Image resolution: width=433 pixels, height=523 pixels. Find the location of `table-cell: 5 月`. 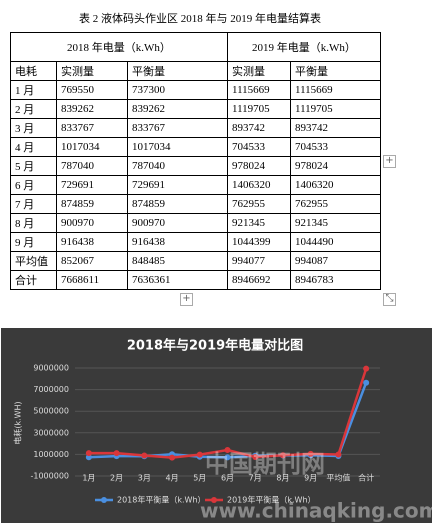

table-cell: 5 月 is located at coordinates (33, 166).